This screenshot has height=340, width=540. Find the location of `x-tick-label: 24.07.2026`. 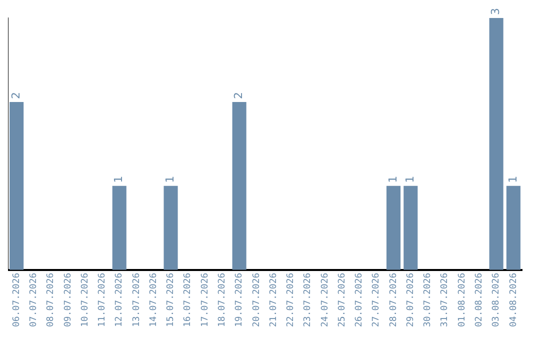

x-tick-label: 24.07.2026 is located at coordinates (325, 300).